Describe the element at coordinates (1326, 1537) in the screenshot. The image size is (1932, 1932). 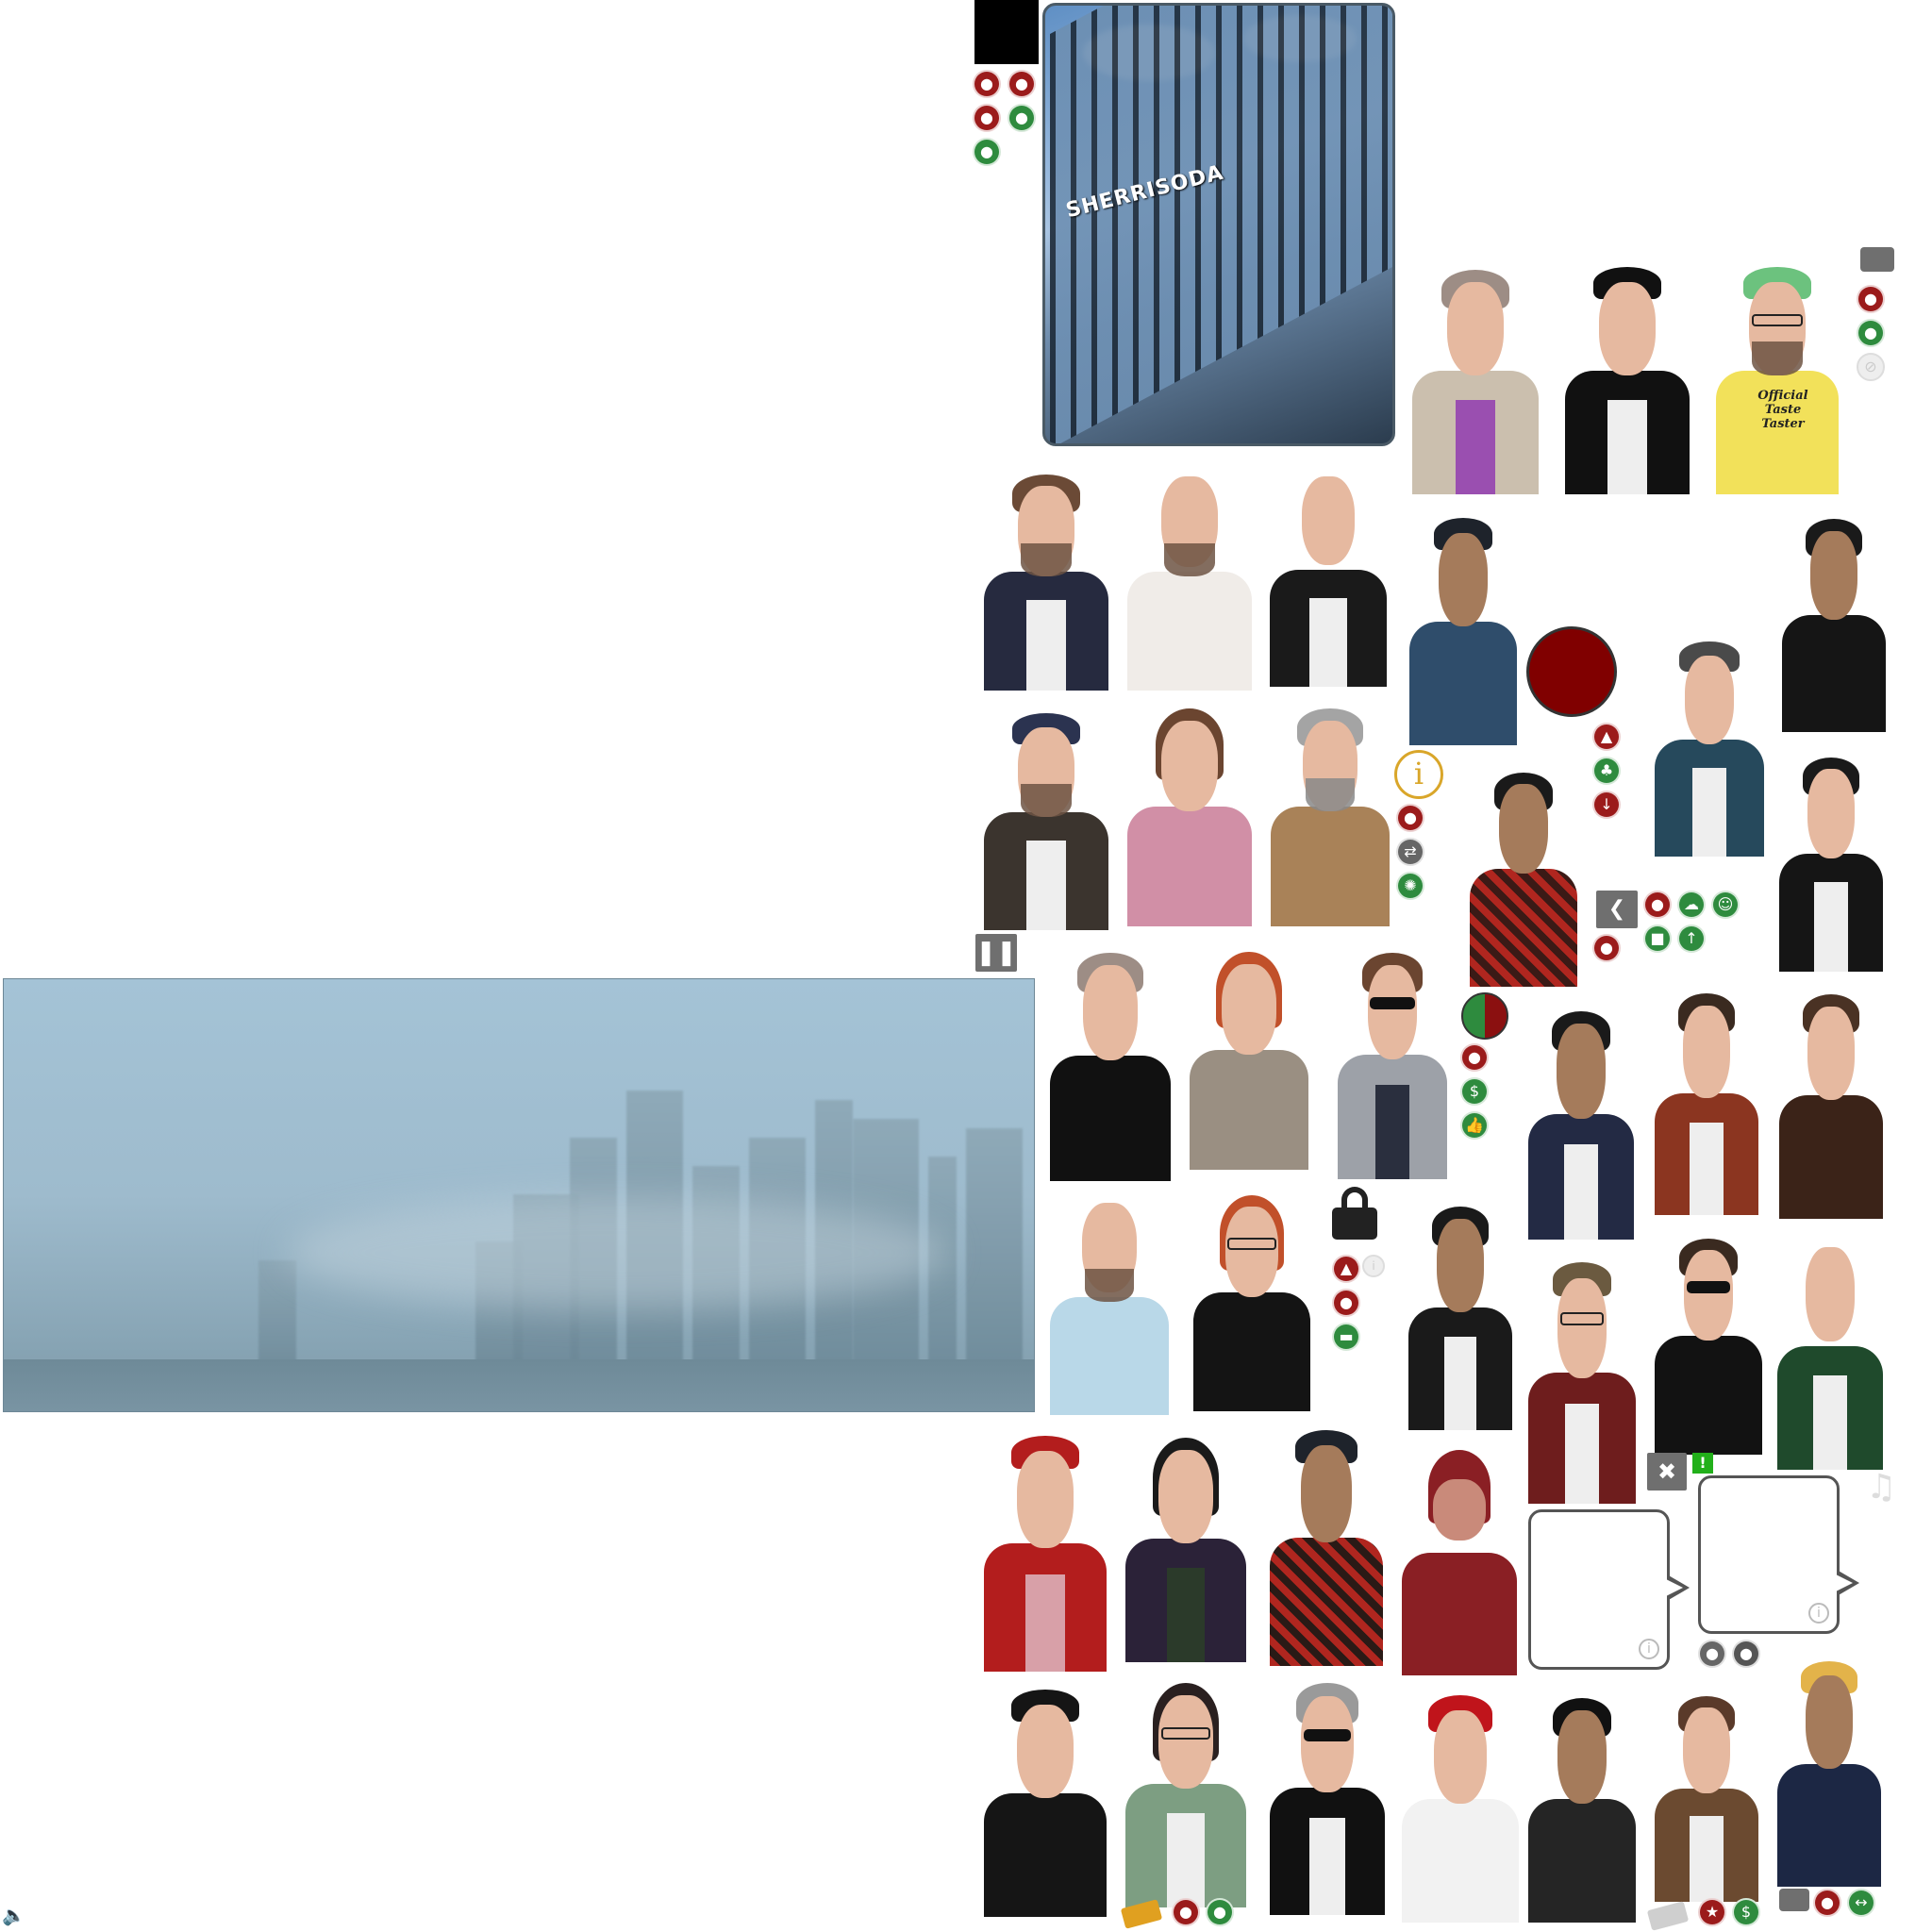
I see `character-beanie-plaid` at that location.